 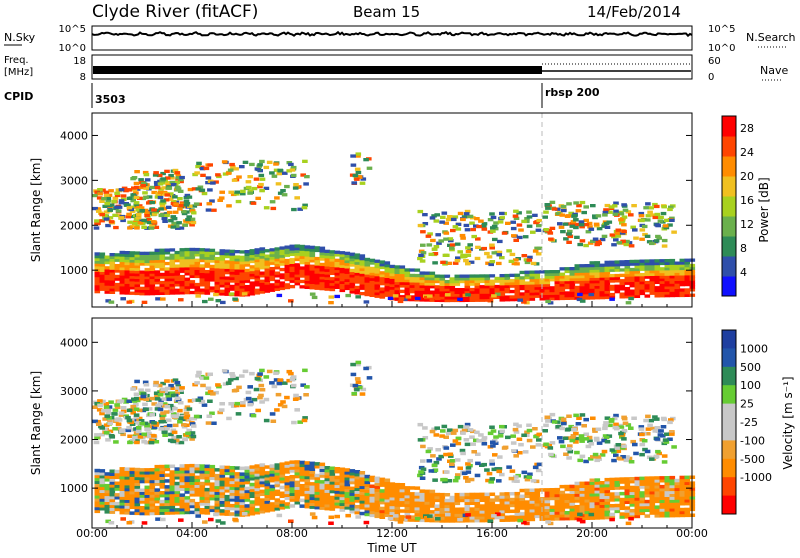 What do you see at coordinates (743, 272) in the screenshot?
I see `power-colorbar-tick: 4` at bounding box center [743, 272].